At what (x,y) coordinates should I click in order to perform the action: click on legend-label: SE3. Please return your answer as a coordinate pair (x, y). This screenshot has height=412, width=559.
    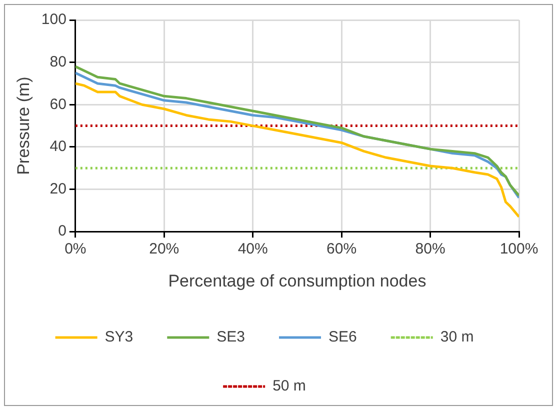
    Looking at the image, I should click on (231, 337).